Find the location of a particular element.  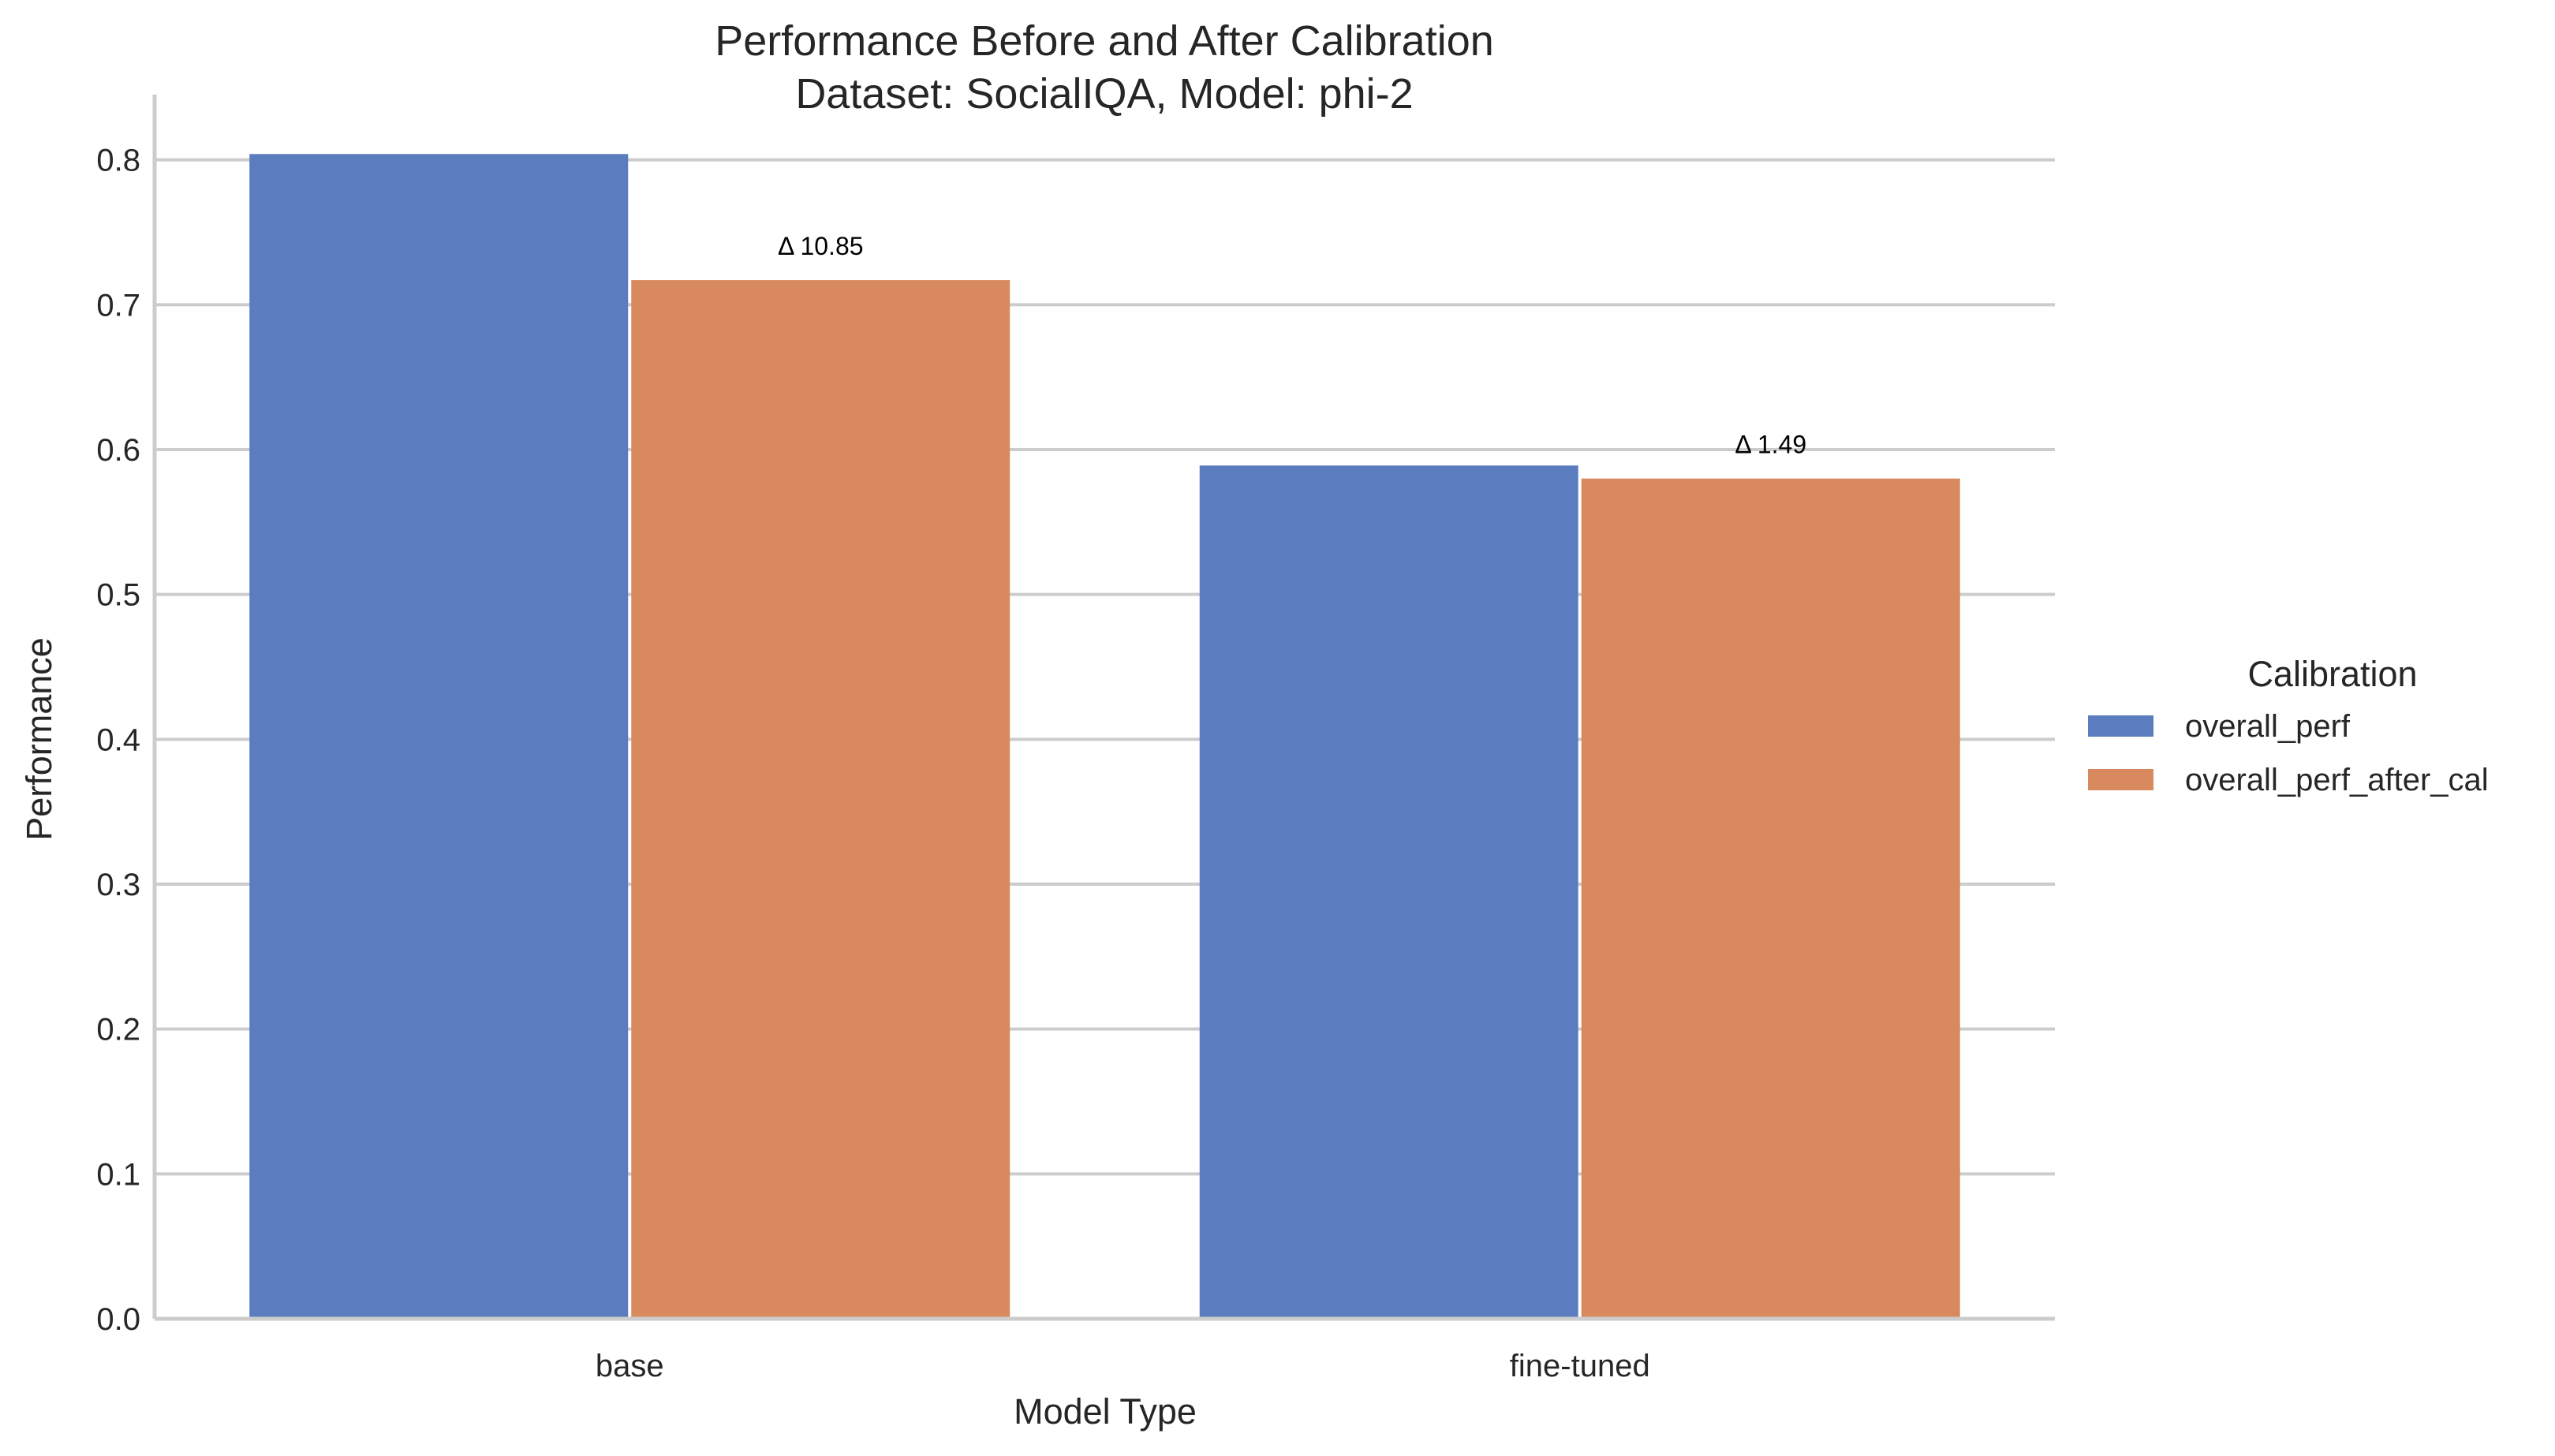

chart-subtitle: Dataset: SocialIQA, Model: phi-2 is located at coordinates (1104, 94).